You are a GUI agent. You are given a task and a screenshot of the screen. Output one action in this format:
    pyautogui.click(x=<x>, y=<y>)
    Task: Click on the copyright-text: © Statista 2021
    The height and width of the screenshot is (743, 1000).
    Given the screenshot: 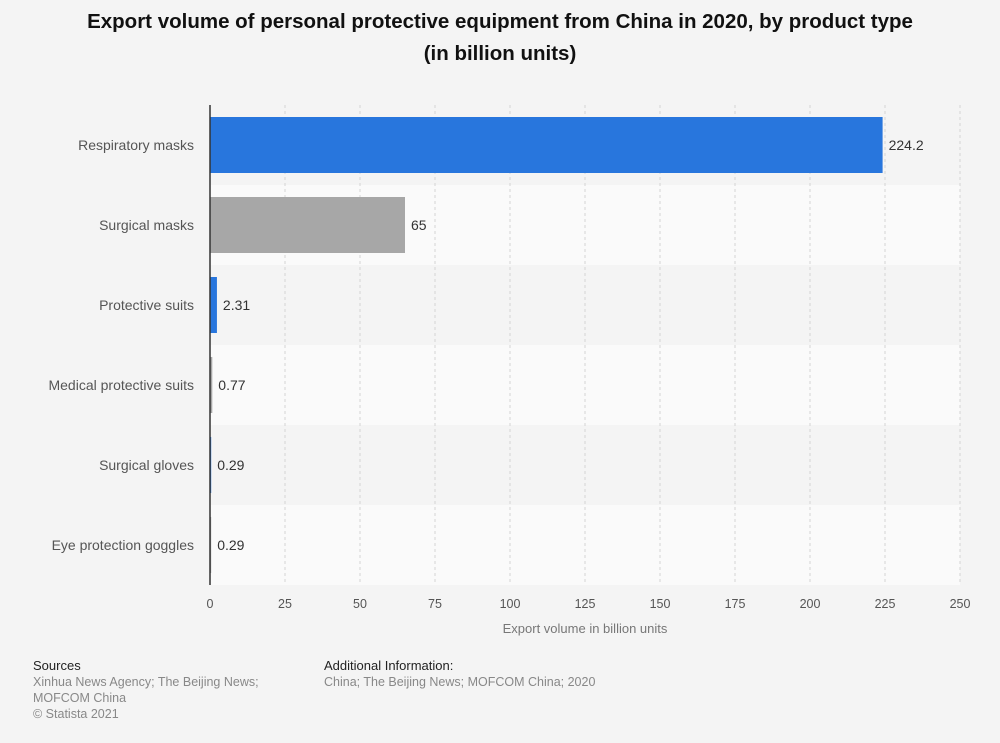 What is the action you would take?
    pyautogui.click(x=76, y=714)
    